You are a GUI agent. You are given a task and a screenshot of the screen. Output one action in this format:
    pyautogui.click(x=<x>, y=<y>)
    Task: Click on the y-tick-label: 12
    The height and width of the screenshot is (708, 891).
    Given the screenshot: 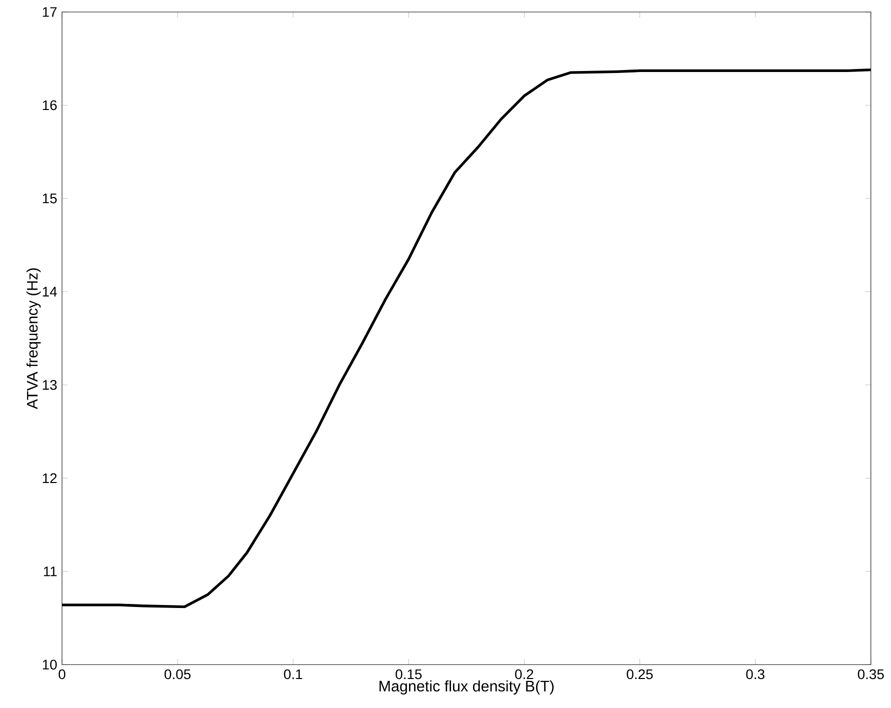 What is the action you would take?
    pyautogui.click(x=49, y=478)
    